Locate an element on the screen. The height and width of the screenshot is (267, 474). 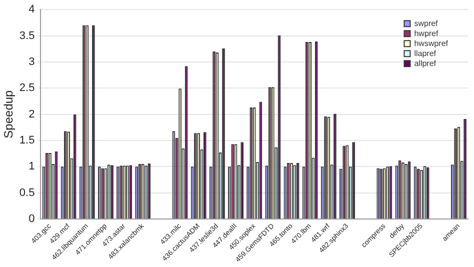
y-tick-label: 2.5 is located at coordinates (27, 88).